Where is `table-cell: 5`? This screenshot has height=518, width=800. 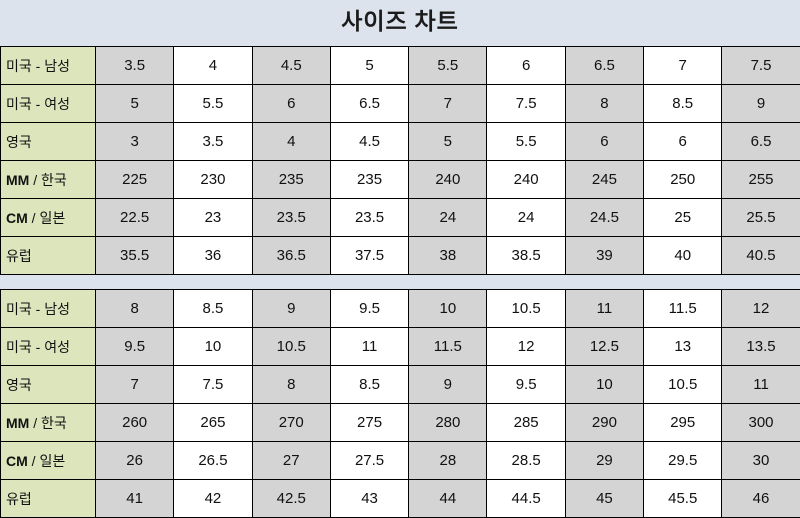
table-cell: 5 is located at coordinates (369, 66).